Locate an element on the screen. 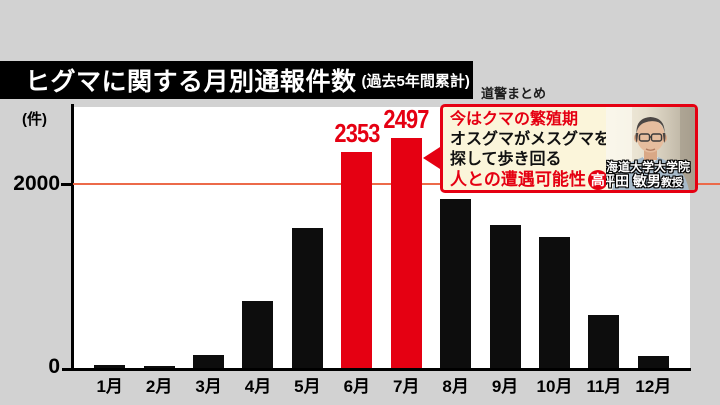 Image resolution: width=720 pixels, height=405 pixels. x-tick-label-month-10: 10月 is located at coordinates (554, 386).